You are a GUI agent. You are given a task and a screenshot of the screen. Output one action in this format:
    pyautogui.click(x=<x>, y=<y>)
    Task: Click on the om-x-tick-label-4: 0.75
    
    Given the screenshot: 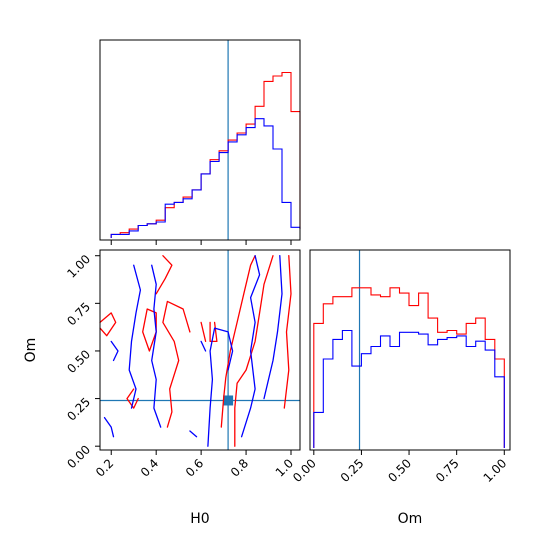 What is the action you would take?
    pyautogui.click(x=447, y=470)
    